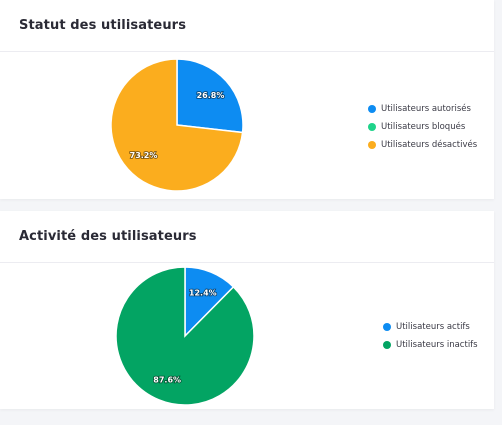 This screenshot has height=425, width=502. What do you see at coordinates (387, 327) in the screenshot?
I see `legend-dot-active` at bounding box center [387, 327].